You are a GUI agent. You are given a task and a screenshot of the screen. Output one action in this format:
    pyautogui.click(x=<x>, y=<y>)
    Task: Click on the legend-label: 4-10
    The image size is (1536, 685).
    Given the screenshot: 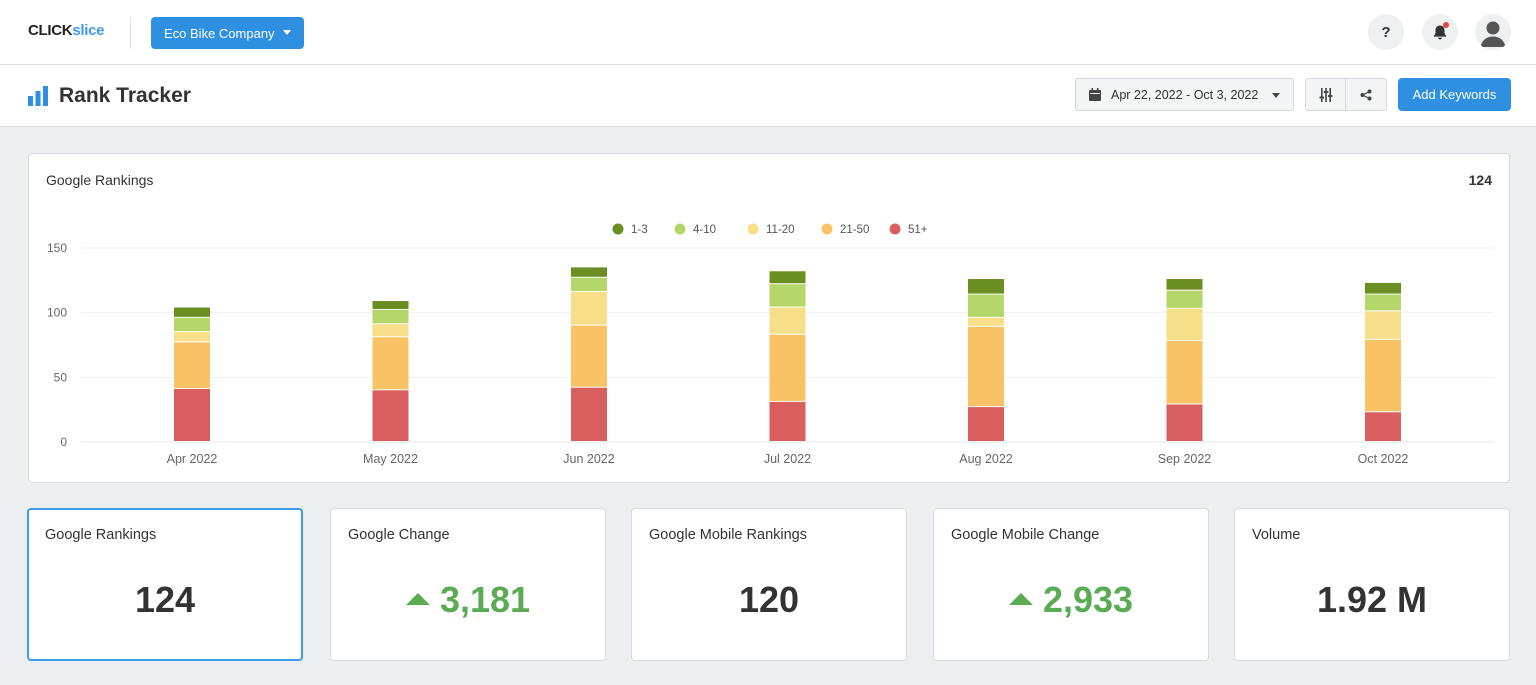 What is the action you would take?
    pyautogui.click(x=704, y=230)
    